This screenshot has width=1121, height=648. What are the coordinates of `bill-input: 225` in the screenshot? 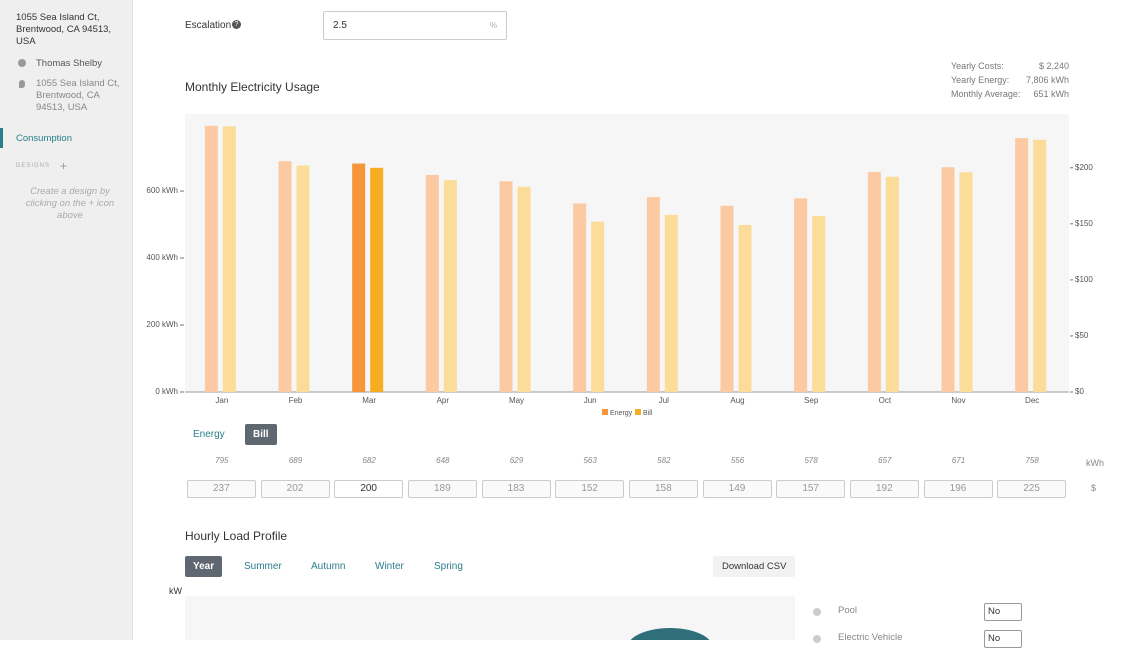 It's located at (1032, 489).